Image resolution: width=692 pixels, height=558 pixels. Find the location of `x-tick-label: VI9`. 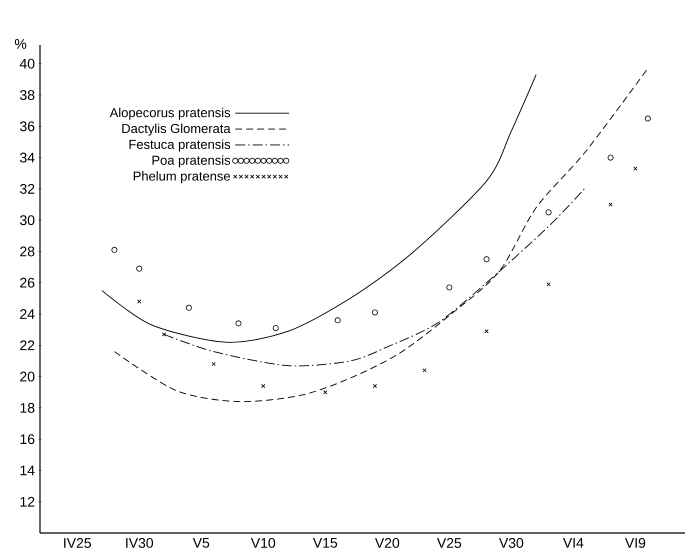

x-tick-label: VI9 is located at coordinates (635, 543).